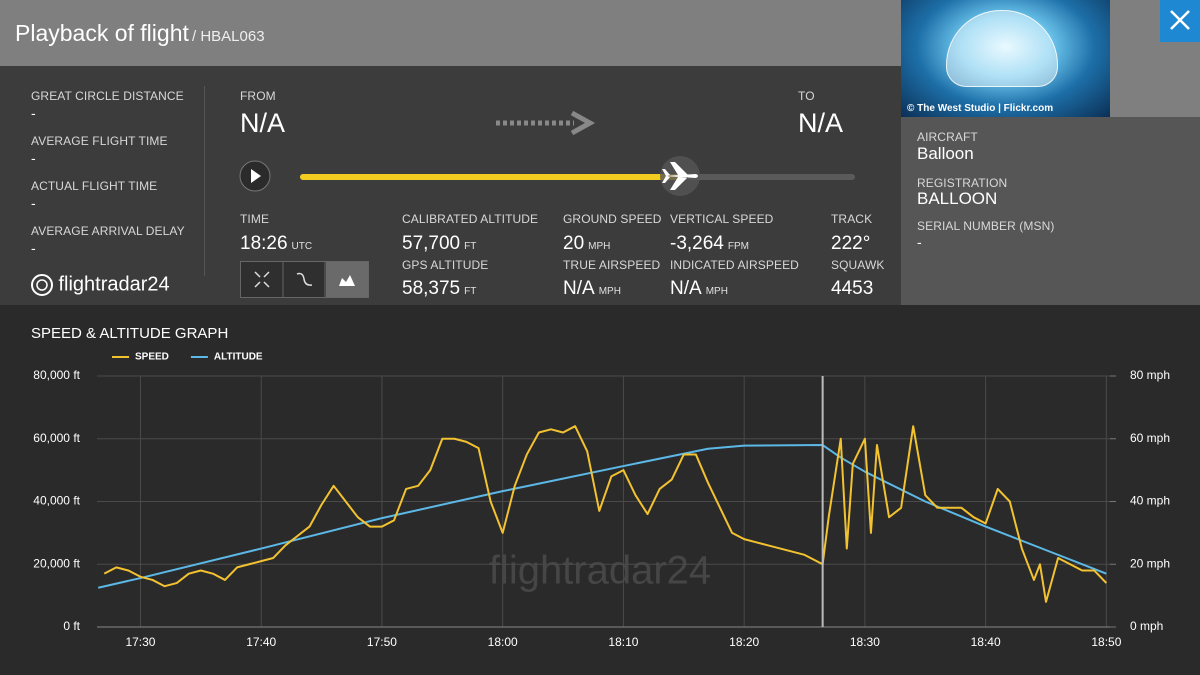 The image size is (1200, 675). What do you see at coordinates (612, 219) in the screenshot?
I see `metric-label: GROUND SPEED` at bounding box center [612, 219].